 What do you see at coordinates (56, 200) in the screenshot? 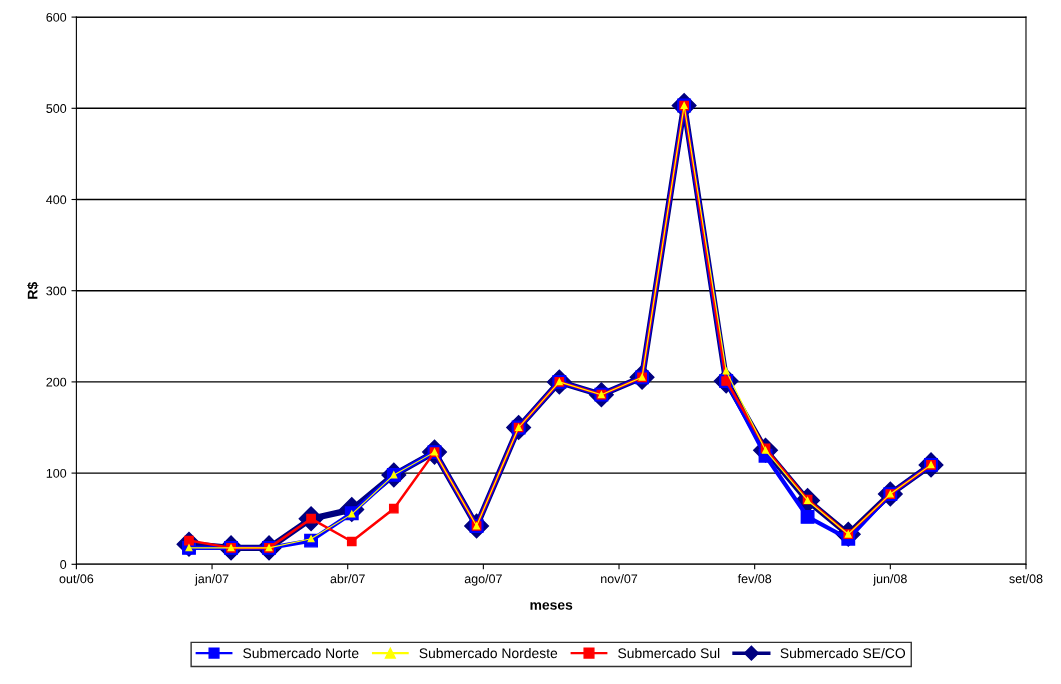
I see `y-tick-label: 400` at bounding box center [56, 200].